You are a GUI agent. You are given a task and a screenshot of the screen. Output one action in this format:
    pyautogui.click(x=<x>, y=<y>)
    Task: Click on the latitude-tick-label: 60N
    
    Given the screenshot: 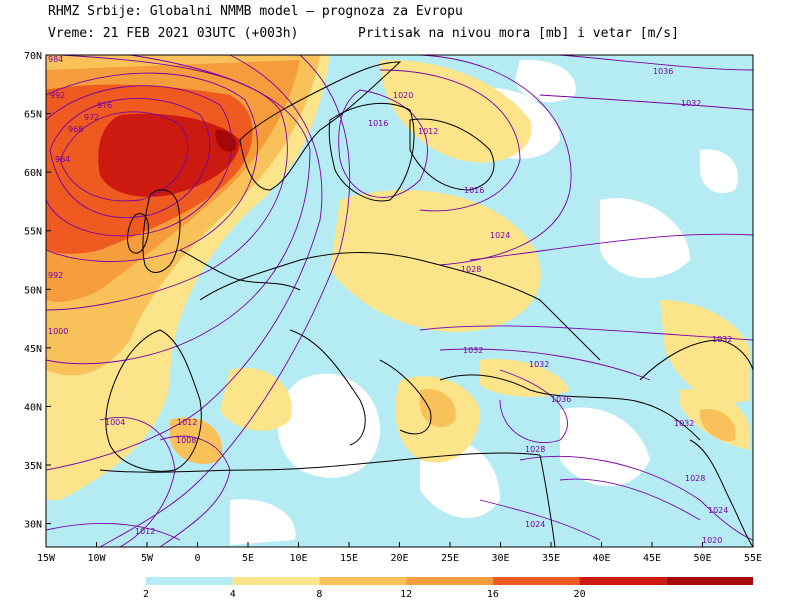 What is the action you would take?
    pyautogui.click(x=33, y=173)
    